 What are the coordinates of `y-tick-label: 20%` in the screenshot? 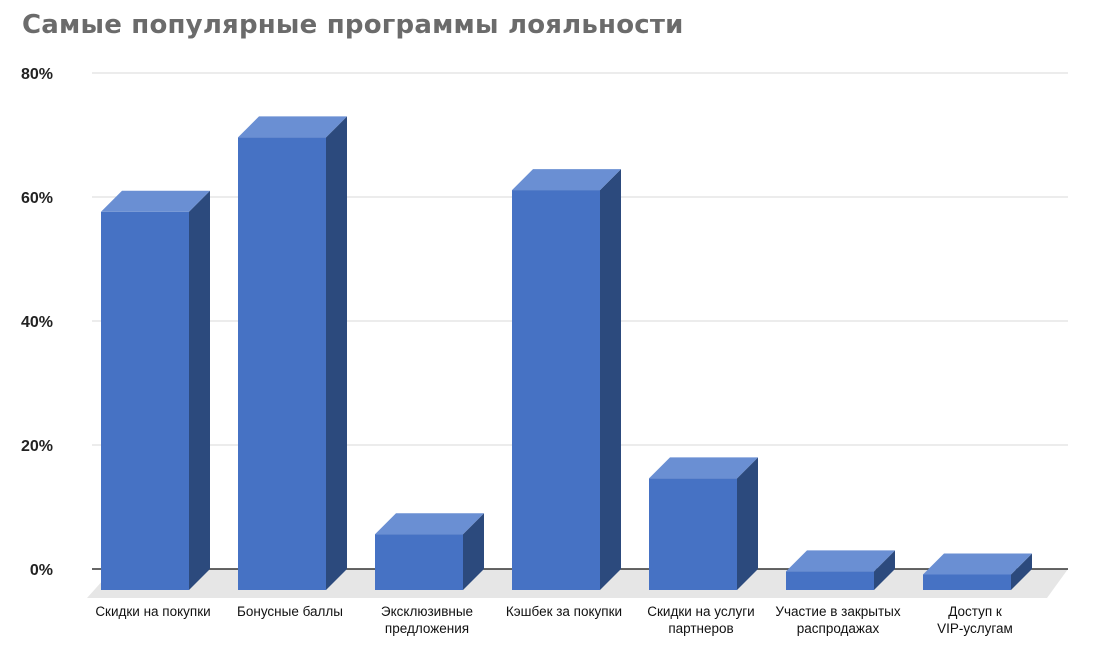 It's located at (37, 446).